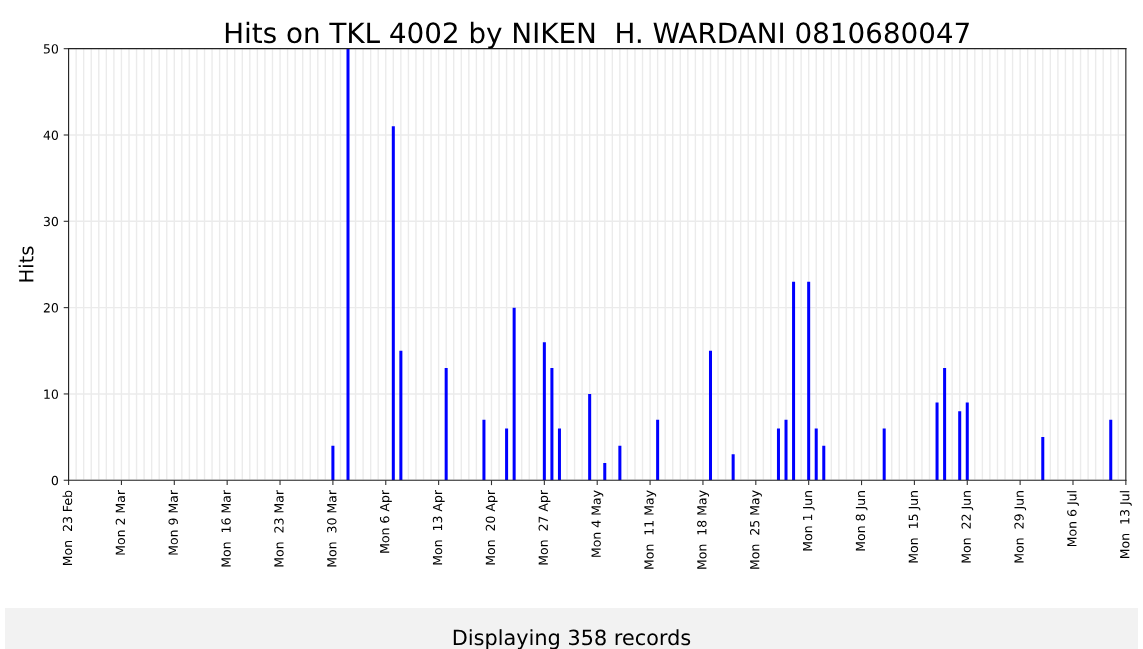 This screenshot has width=1143, height=649. Describe the element at coordinates (1072, 519) in the screenshot. I see `x-tick-label: Mon 6 Jul` at that location.